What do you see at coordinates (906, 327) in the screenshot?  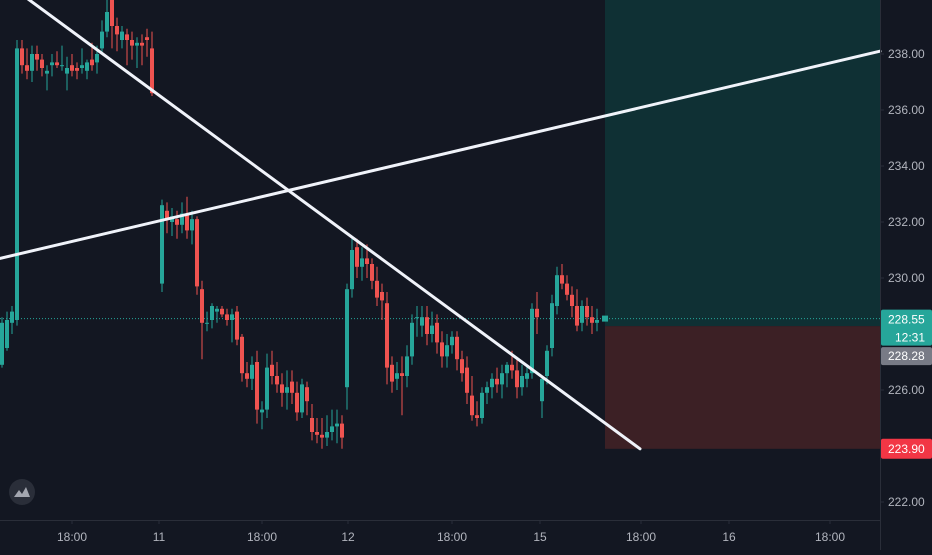 I see `current-price-badge: 228.55 12:31` at bounding box center [906, 327].